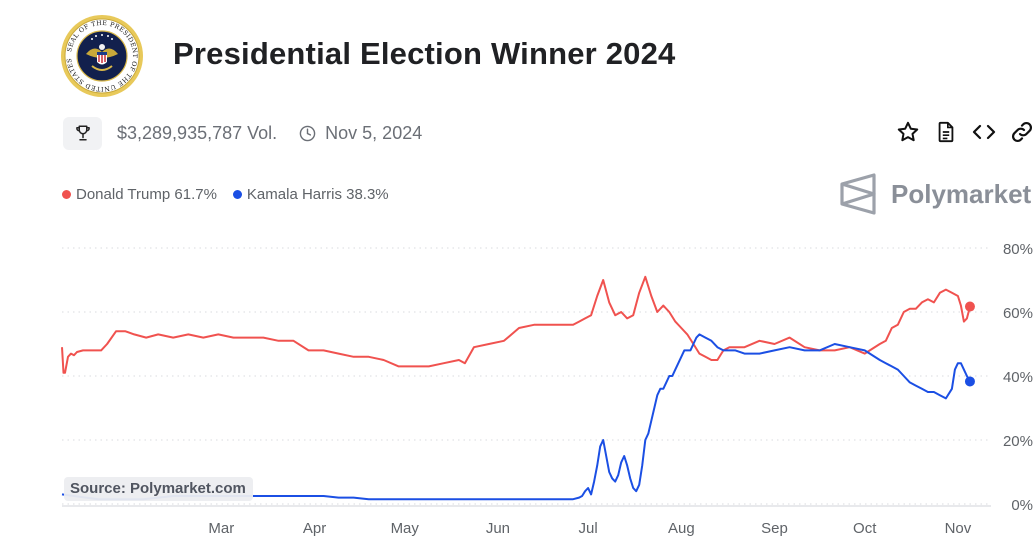 This screenshot has width=1035, height=560. What do you see at coordinates (237, 194) in the screenshot?
I see `legend-marker-harris` at bounding box center [237, 194].